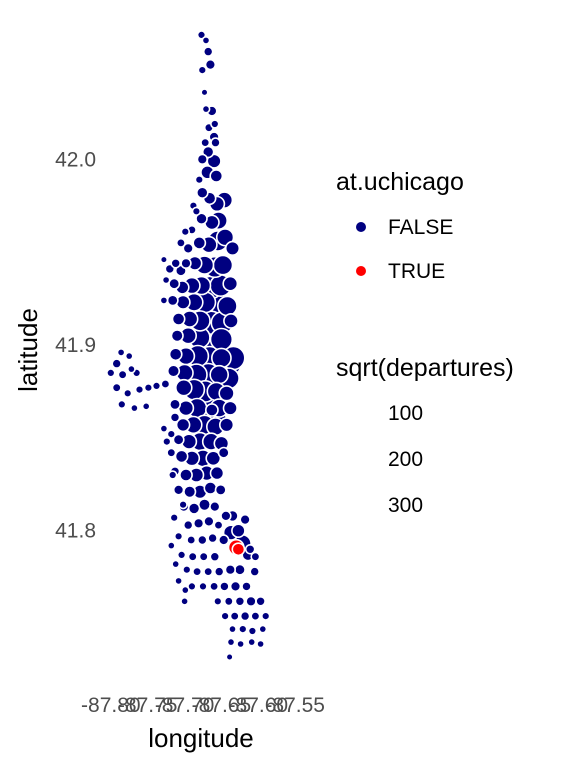 This screenshot has width=576, height=768. What do you see at coordinates (28, 350) in the screenshot?
I see `y-axis-title: latitude` at bounding box center [28, 350].